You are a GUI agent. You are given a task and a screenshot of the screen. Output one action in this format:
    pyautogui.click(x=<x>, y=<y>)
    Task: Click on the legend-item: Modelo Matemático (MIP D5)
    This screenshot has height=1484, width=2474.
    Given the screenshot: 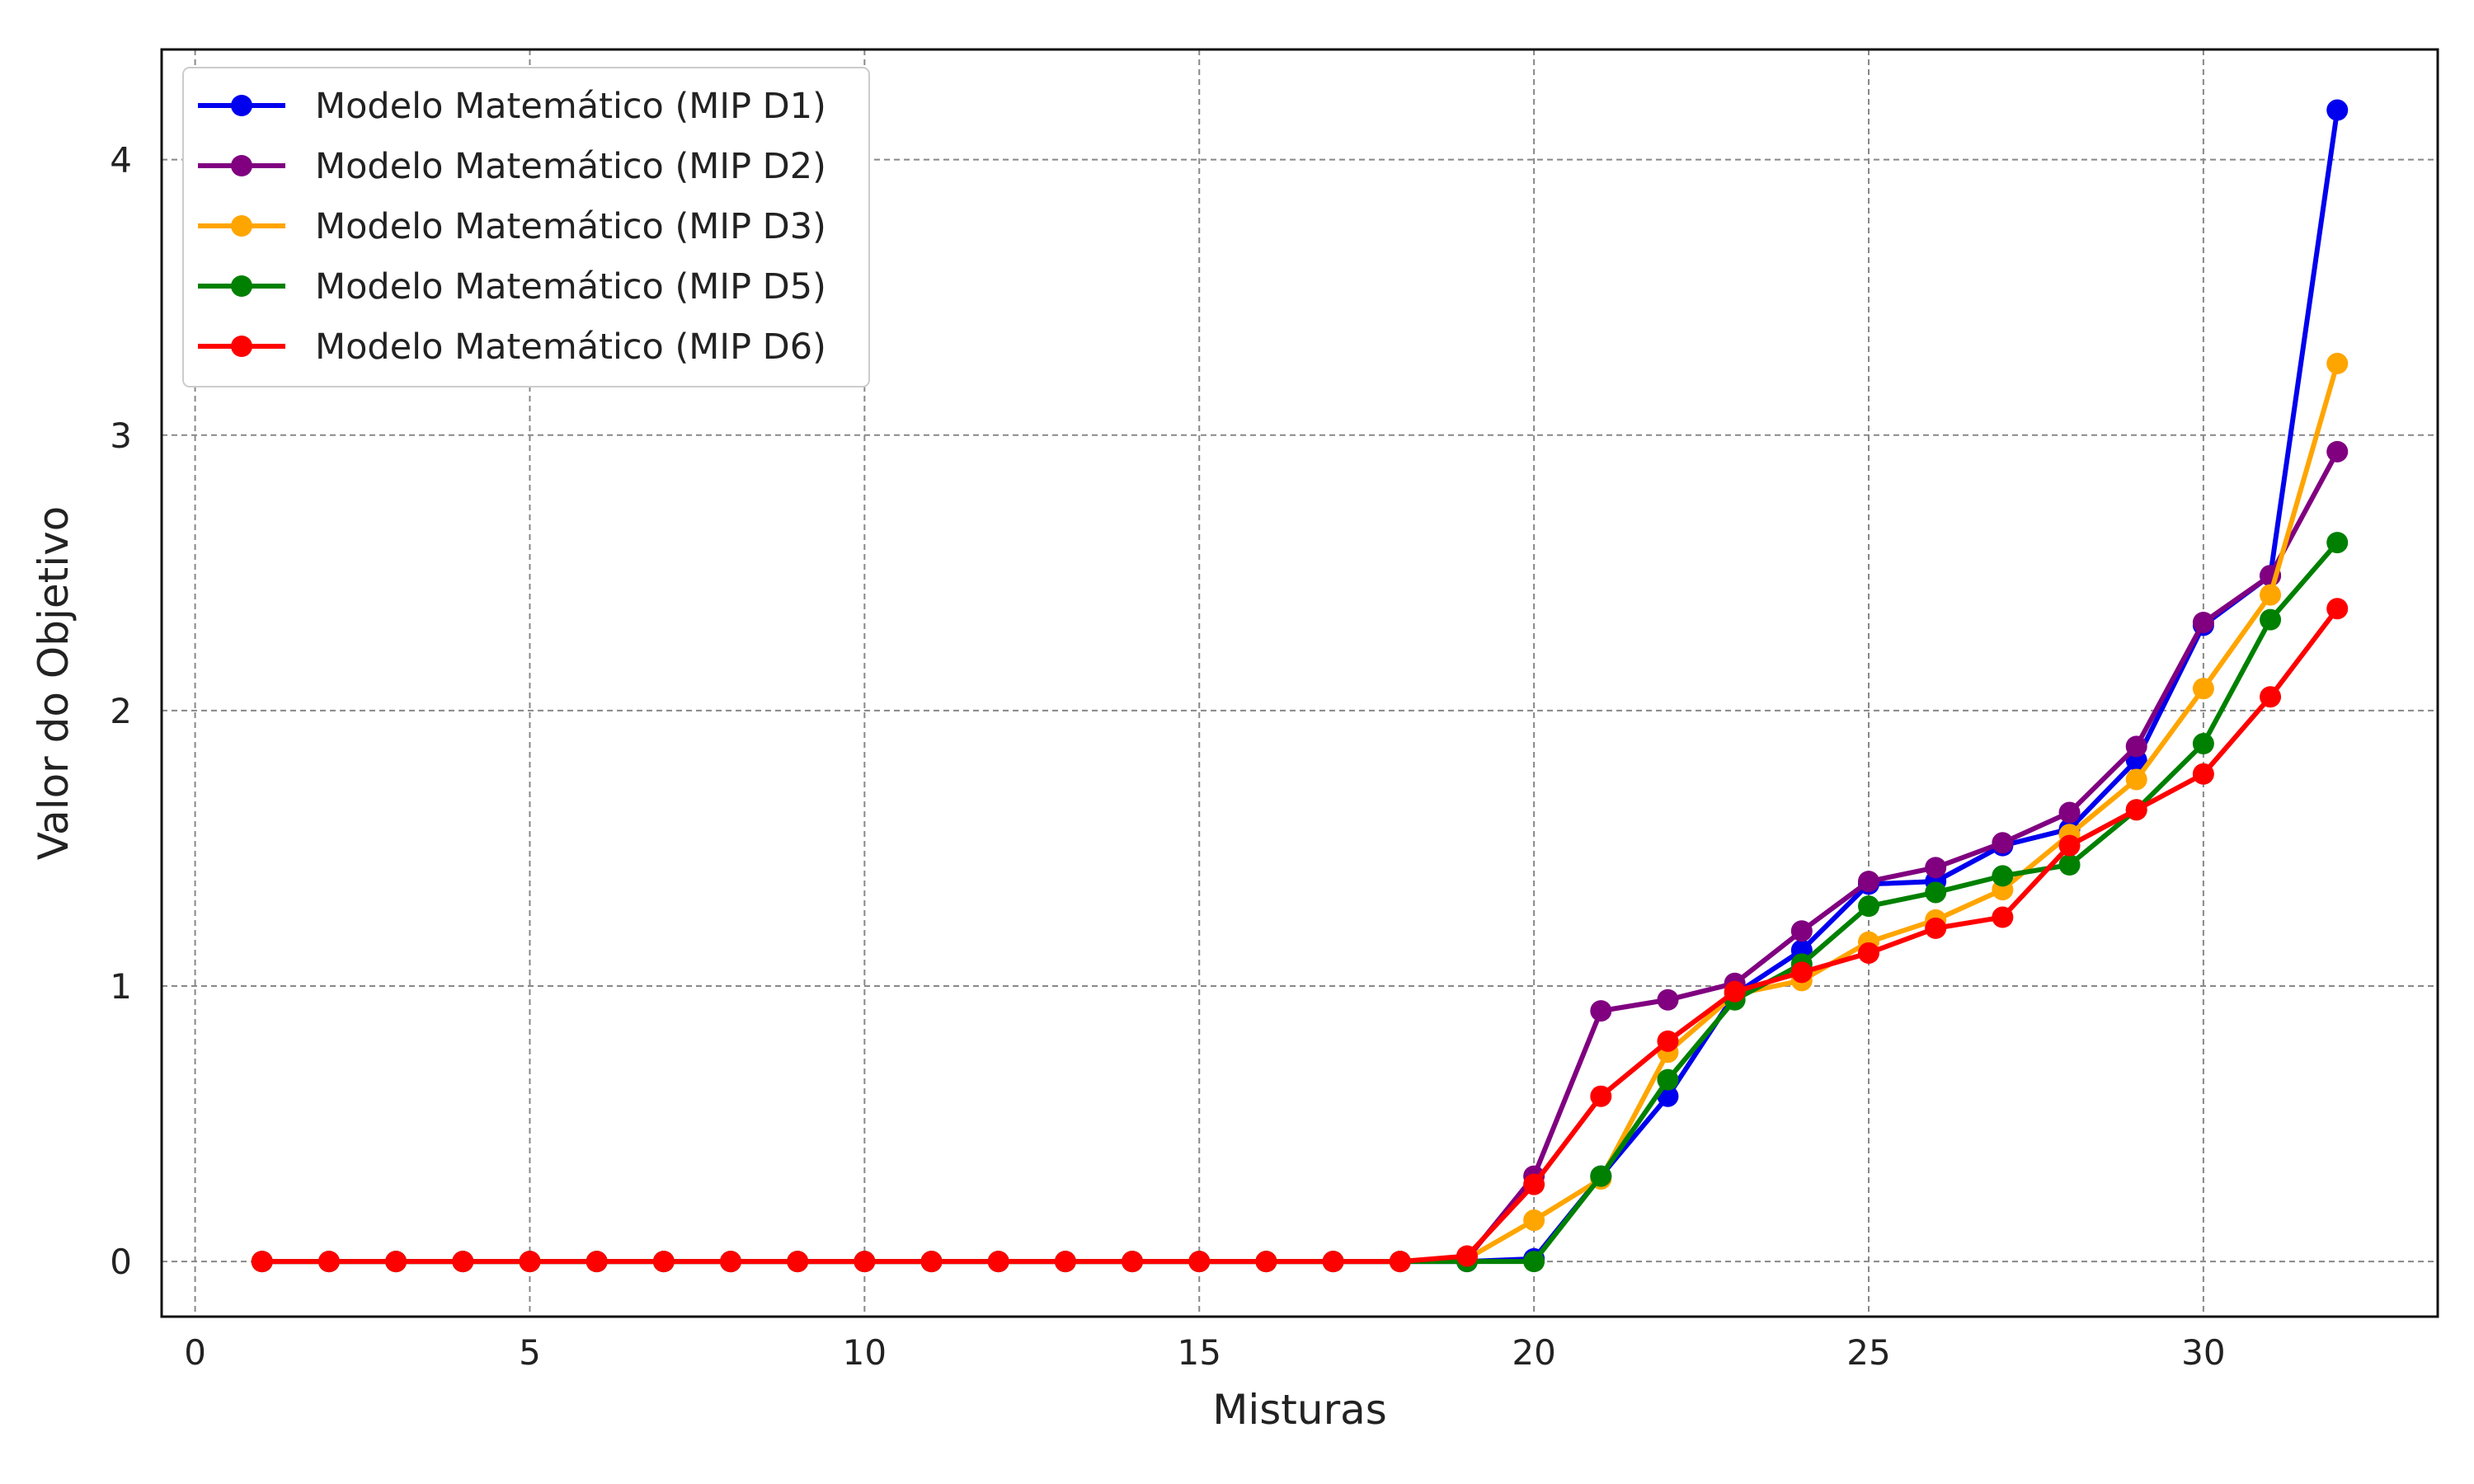 What is the action you would take?
    pyautogui.click(x=512, y=287)
    